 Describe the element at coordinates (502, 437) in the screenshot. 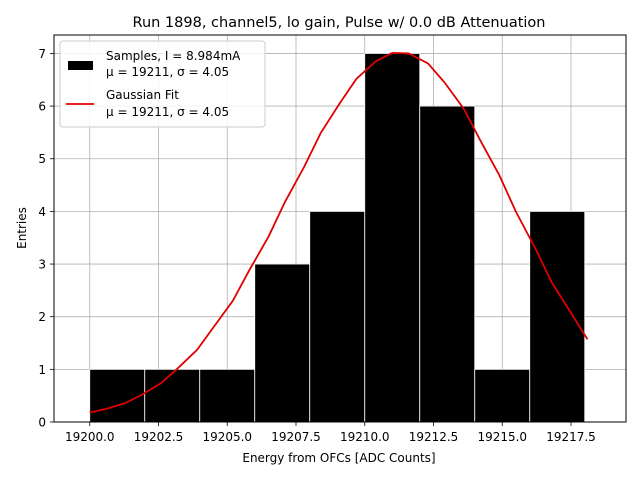

I see `x-tick-label: 19215.0` at that location.